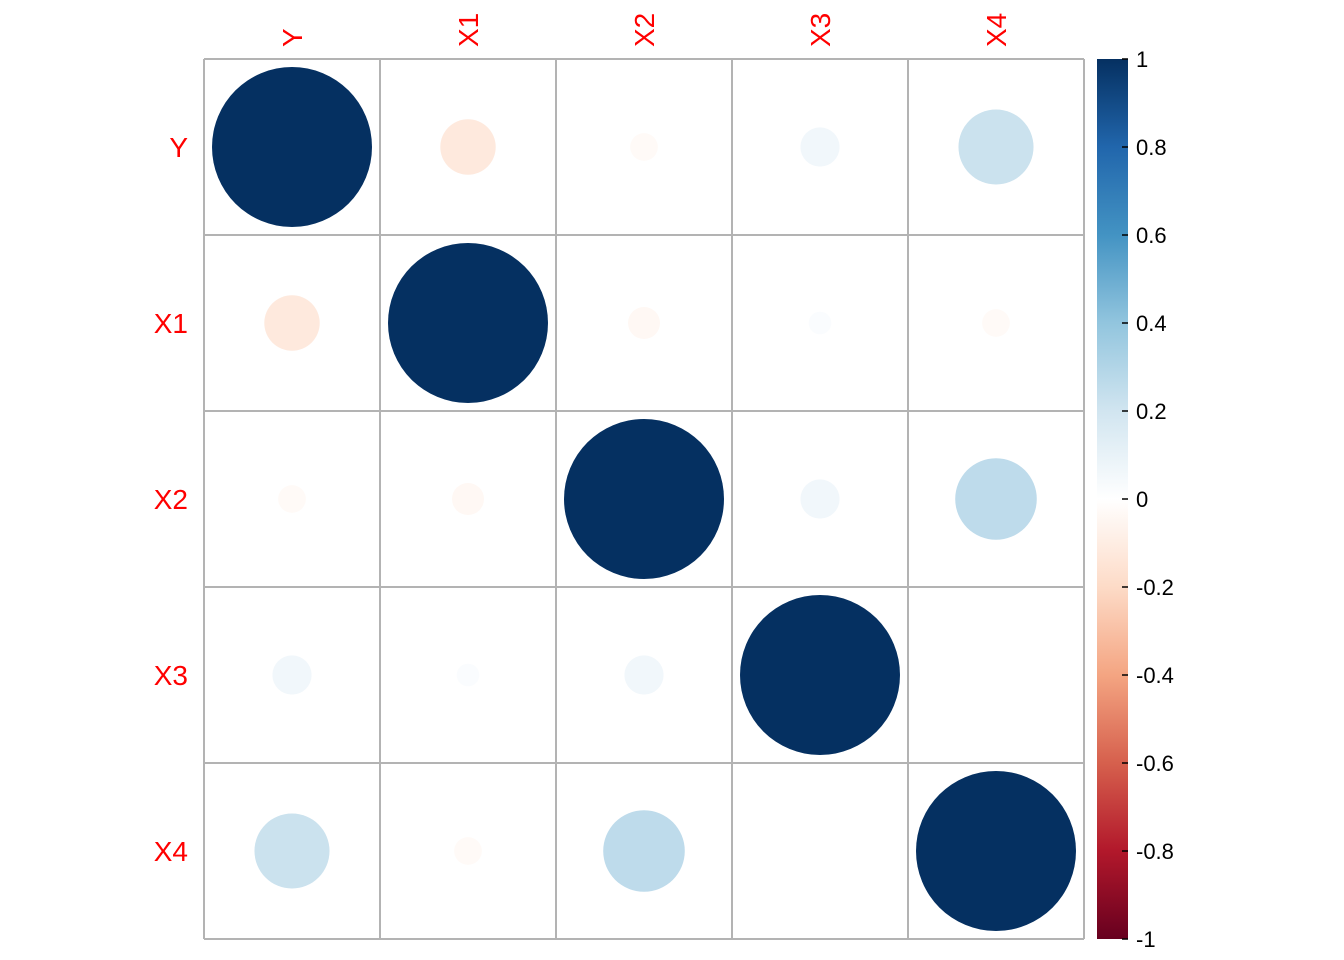 This screenshot has height=960, width=1344. What do you see at coordinates (292, 851) in the screenshot?
I see `corr-circle-x4-y` at bounding box center [292, 851].